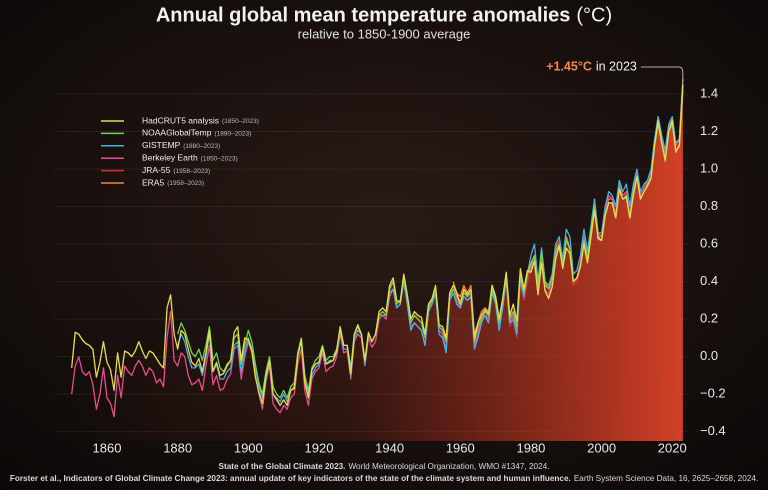 Image resolution: width=768 pixels, height=490 pixels. What do you see at coordinates (107, 447) in the screenshot?
I see `x-tick-label: 1860` at bounding box center [107, 447].